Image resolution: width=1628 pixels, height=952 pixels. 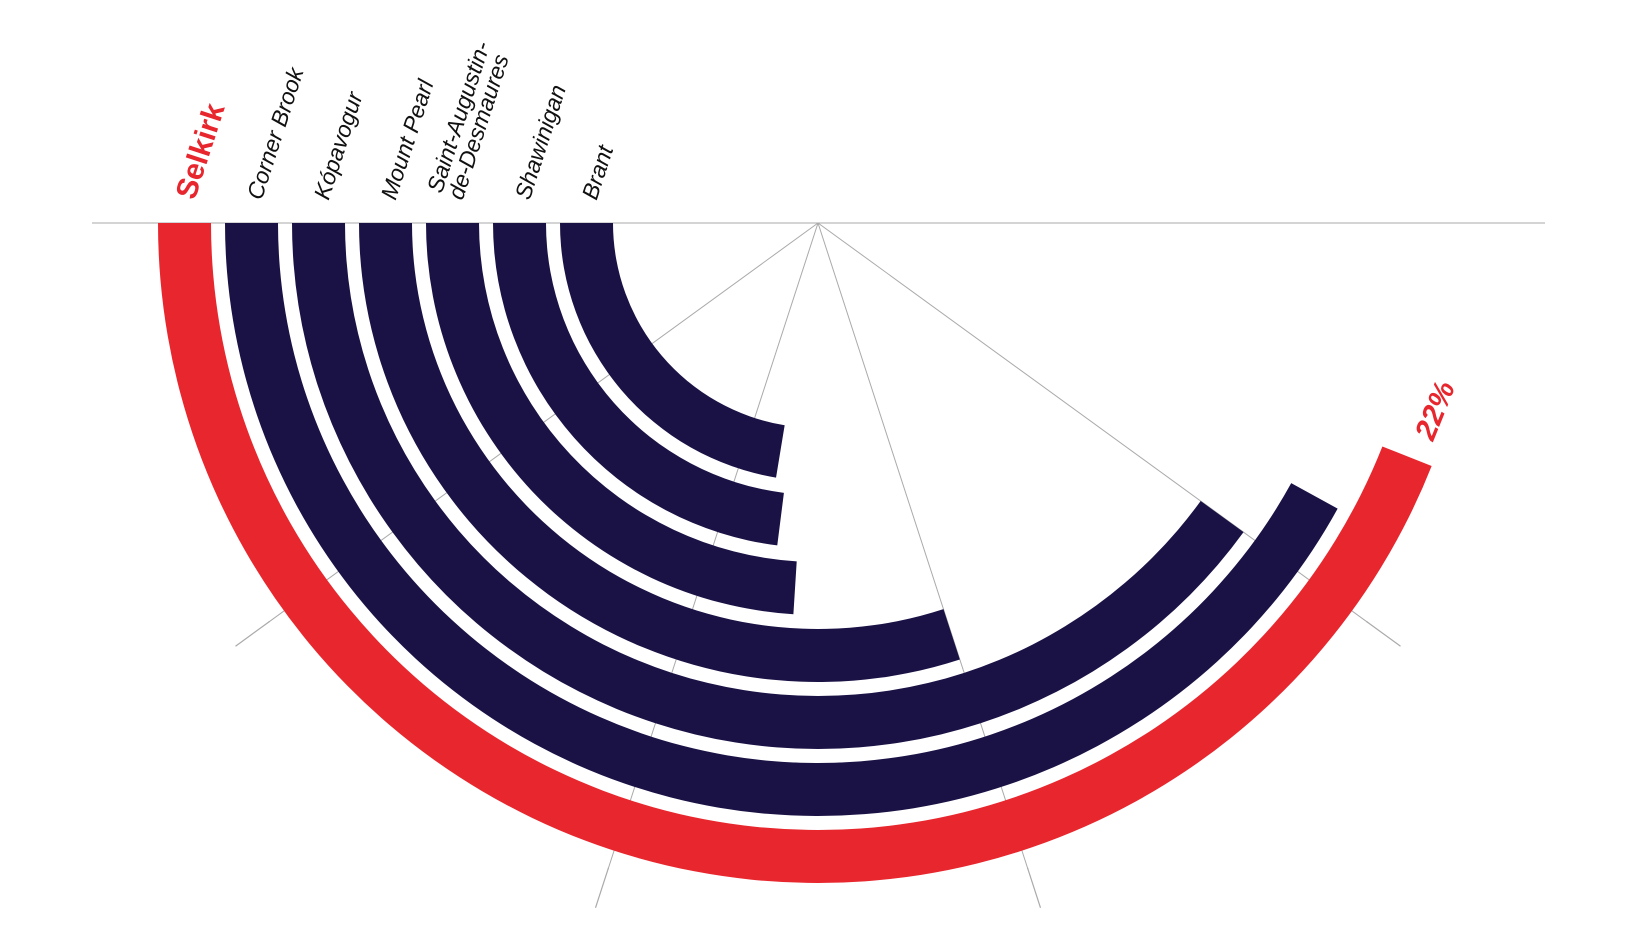 I want to click on value-label-group: 22%, so click(x=1435, y=411).